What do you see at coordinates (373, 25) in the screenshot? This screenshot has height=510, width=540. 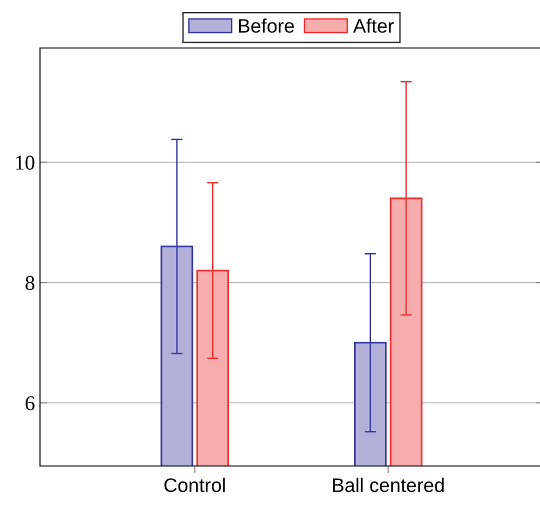 I see `legend-label: After` at bounding box center [373, 25].